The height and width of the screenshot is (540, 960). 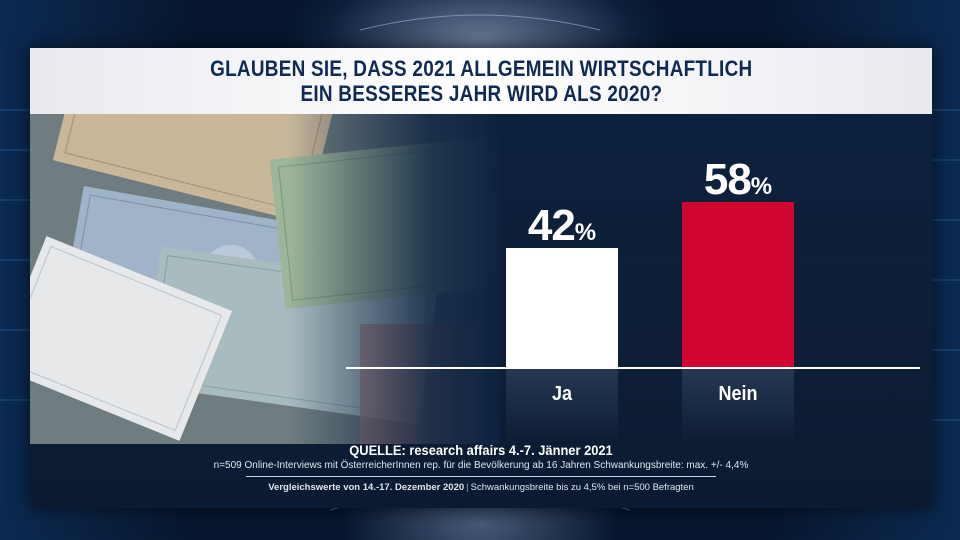 What do you see at coordinates (761, 186) in the screenshot?
I see `value-unit-nein: %` at bounding box center [761, 186].